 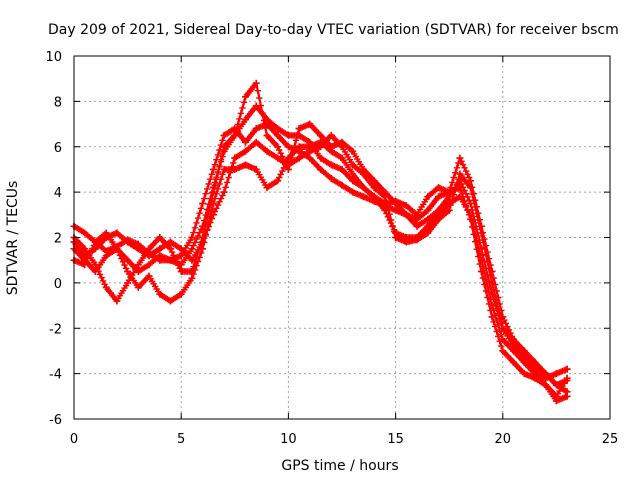 I want to click on x-tick-label: 10, so click(x=288, y=439).